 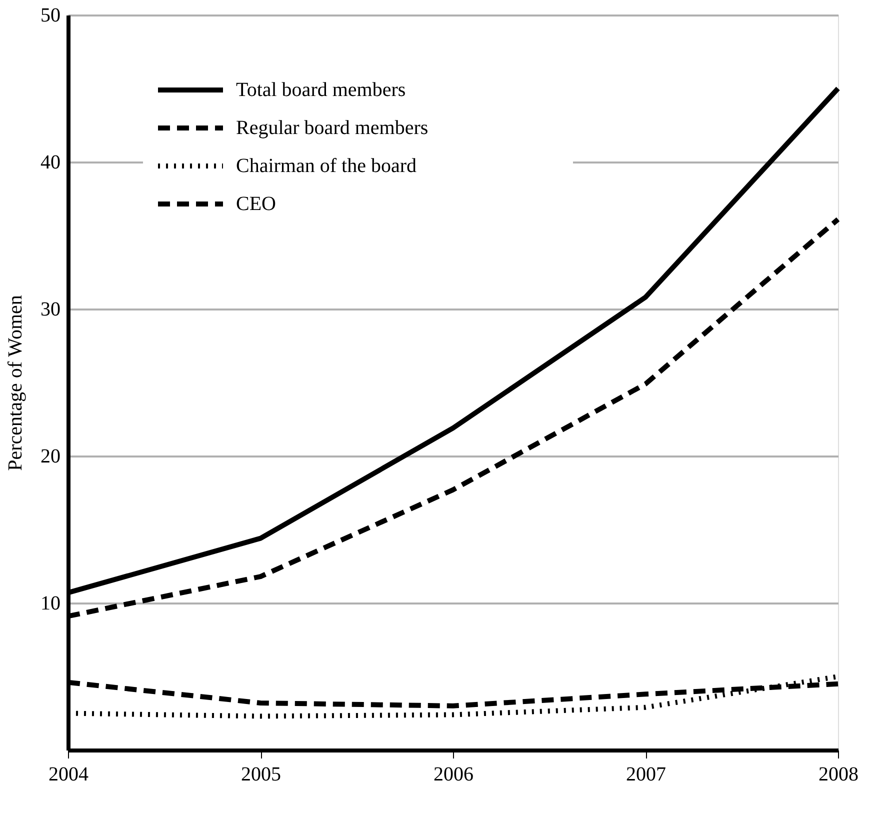 What do you see at coordinates (50, 457) in the screenshot?
I see `y-tick-label: 20` at bounding box center [50, 457].